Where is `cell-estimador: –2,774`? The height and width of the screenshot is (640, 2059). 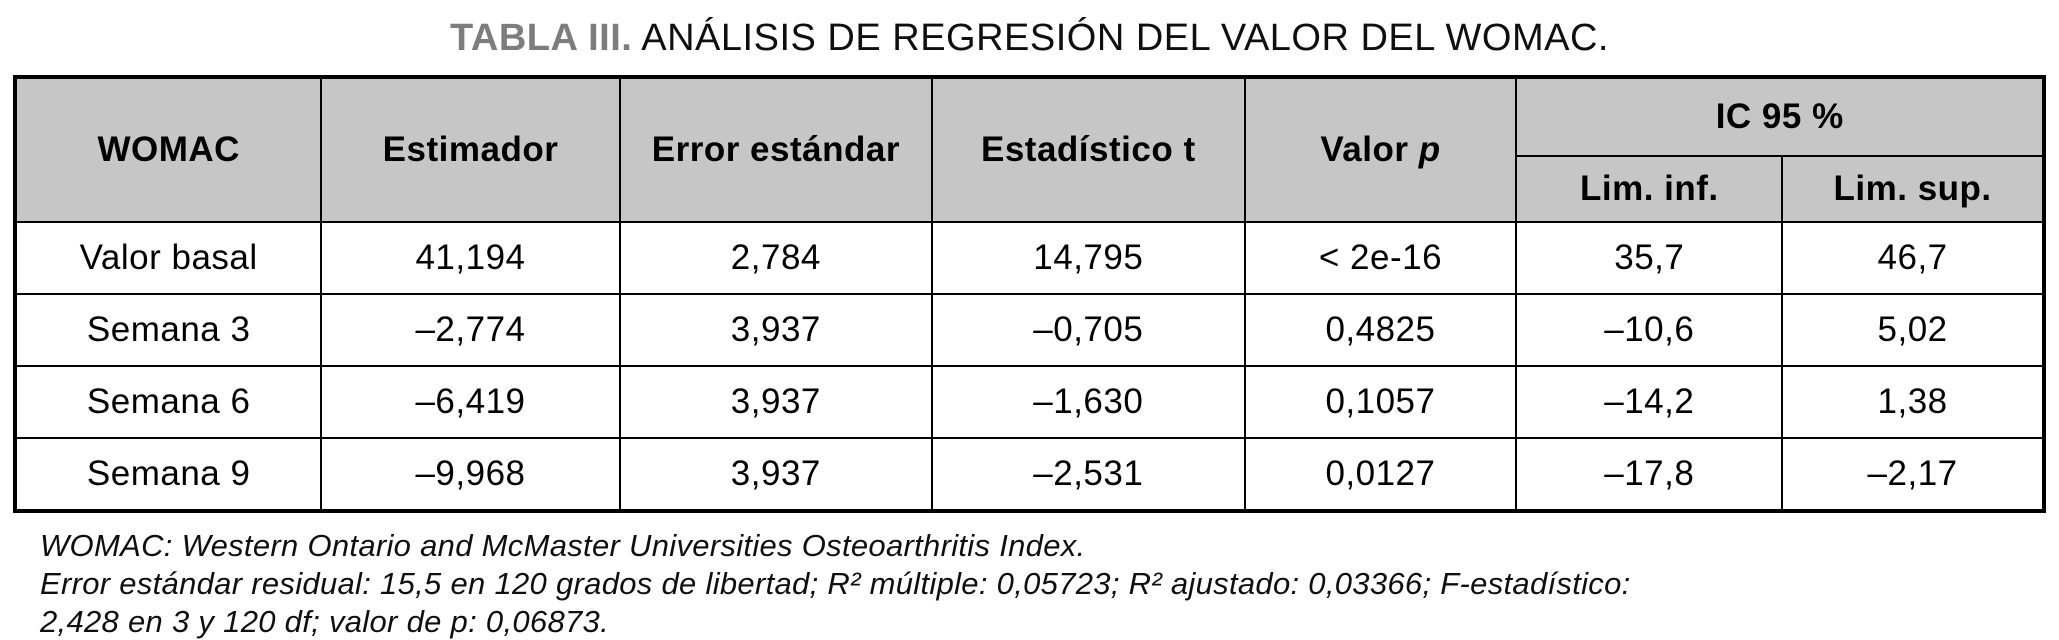 cell-estimador: –2,774 is located at coordinates (470, 330).